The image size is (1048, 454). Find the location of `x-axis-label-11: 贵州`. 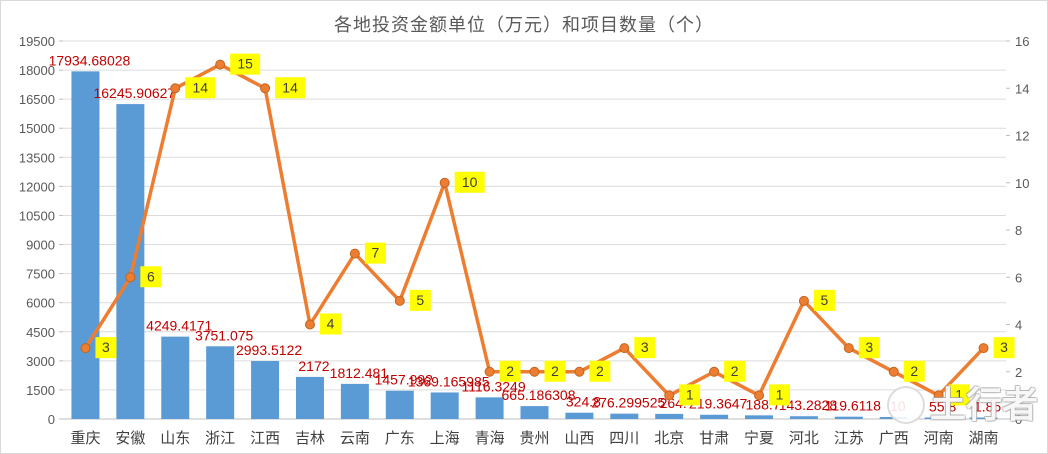

x-axis-label-11: 贵州 is located at coordinates (534, 438).